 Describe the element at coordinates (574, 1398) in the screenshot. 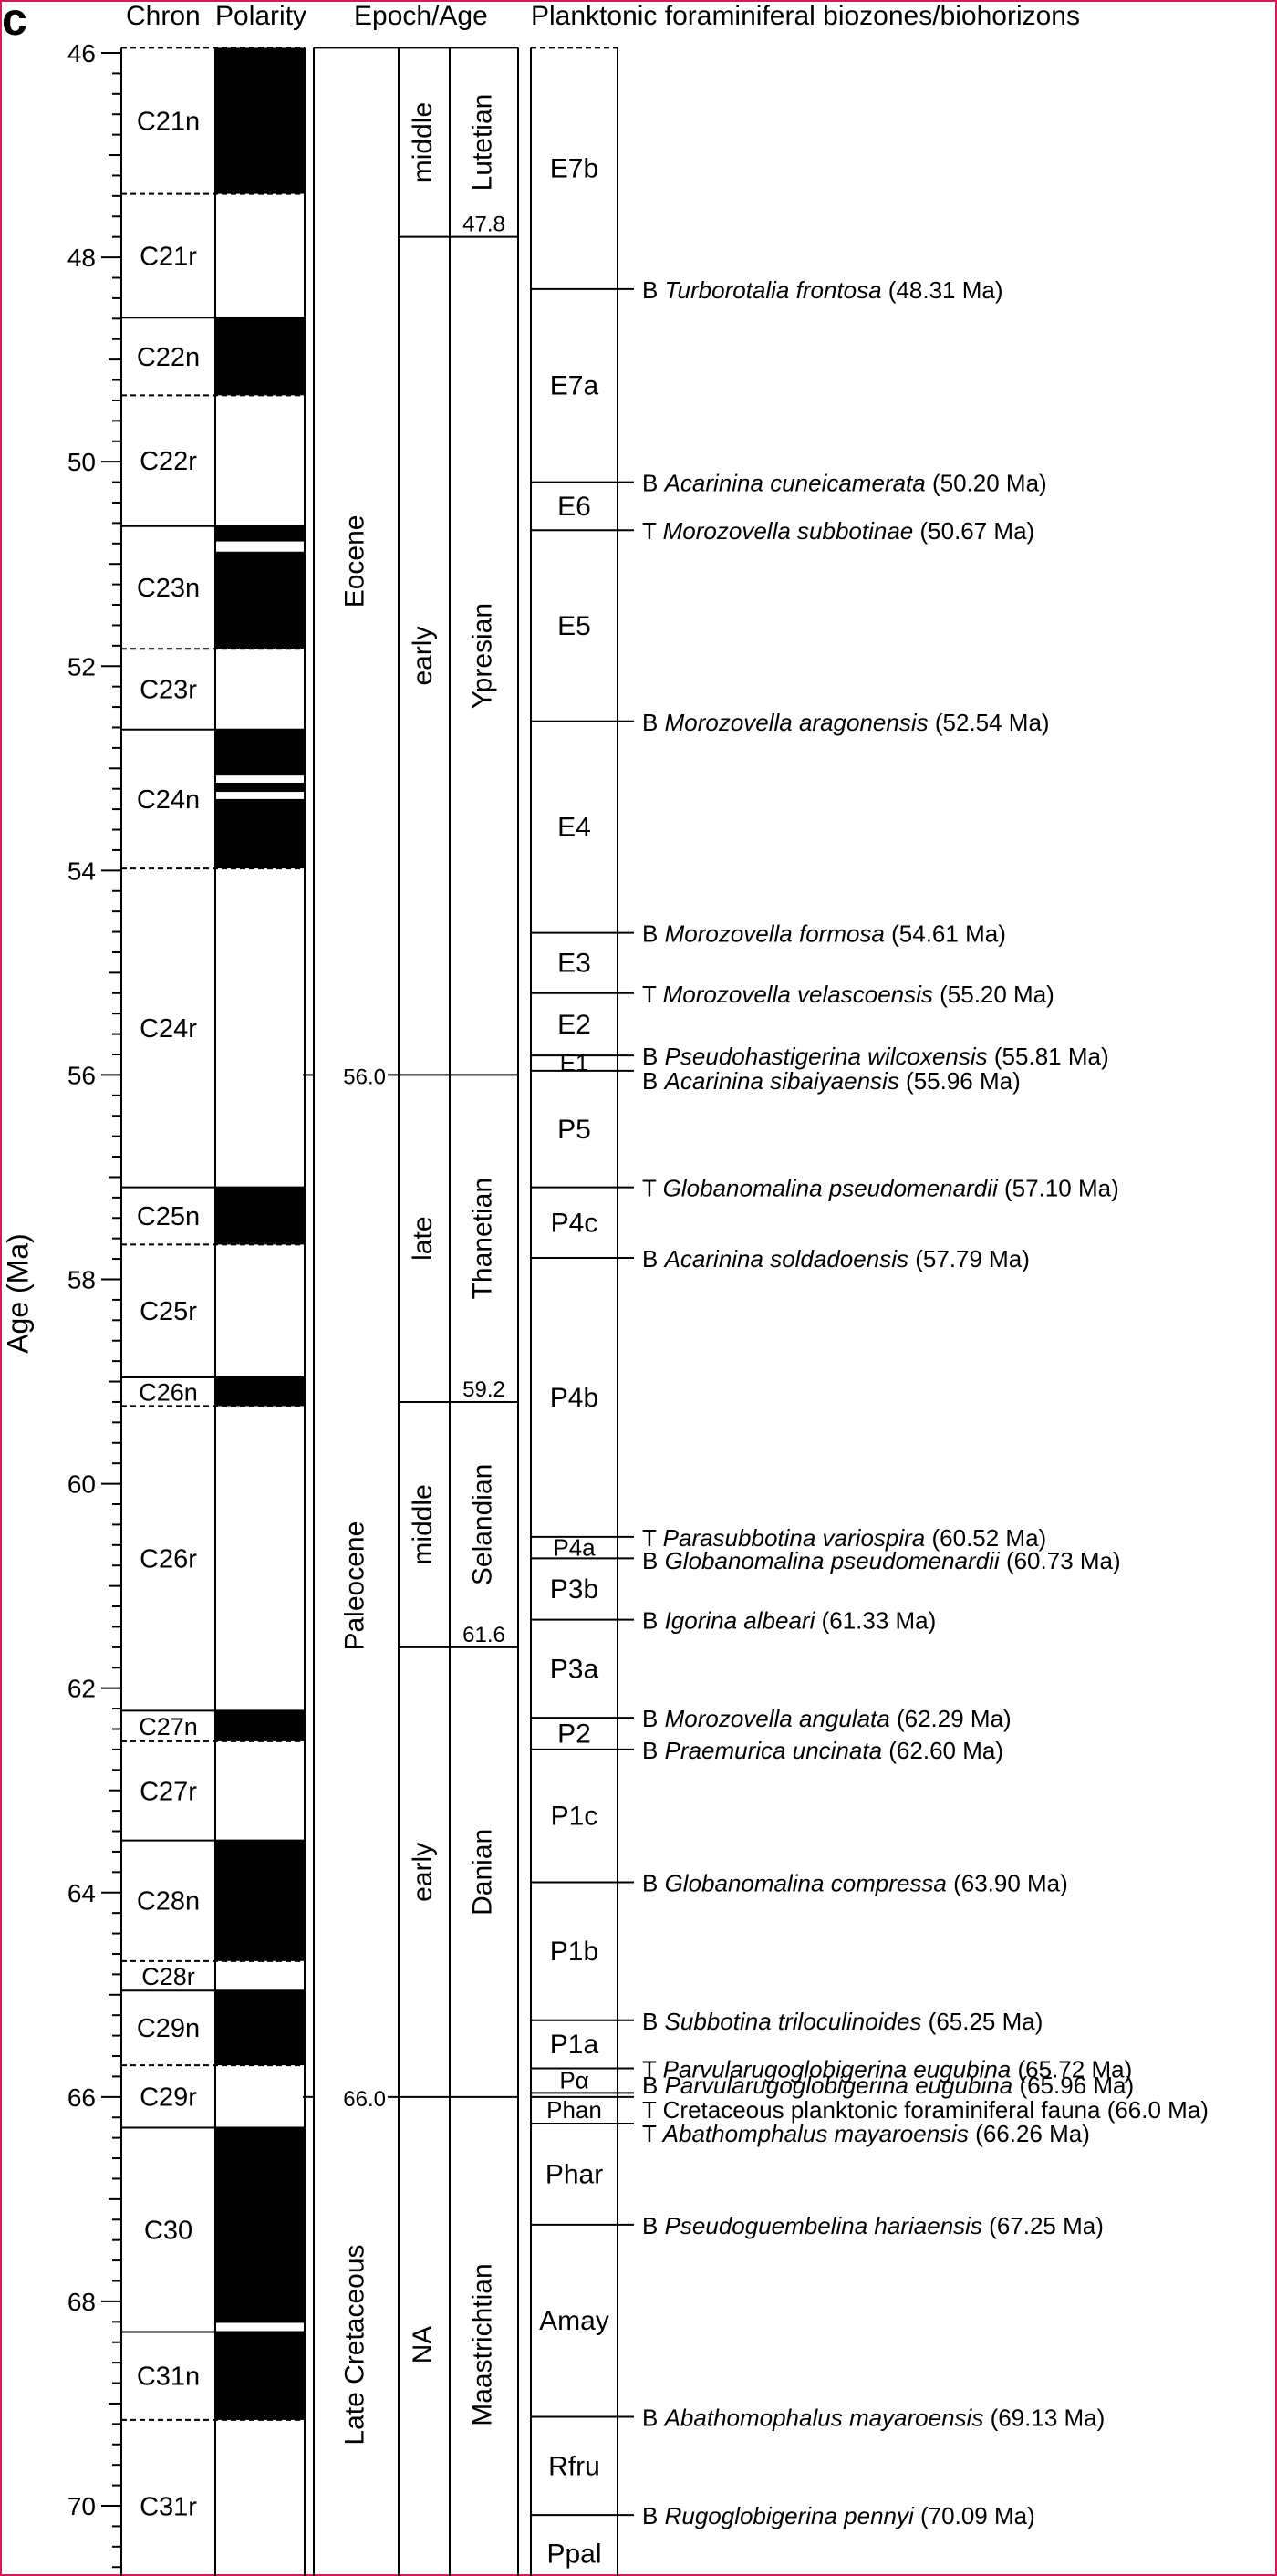

I see `biozone-label: P4b` at that location.